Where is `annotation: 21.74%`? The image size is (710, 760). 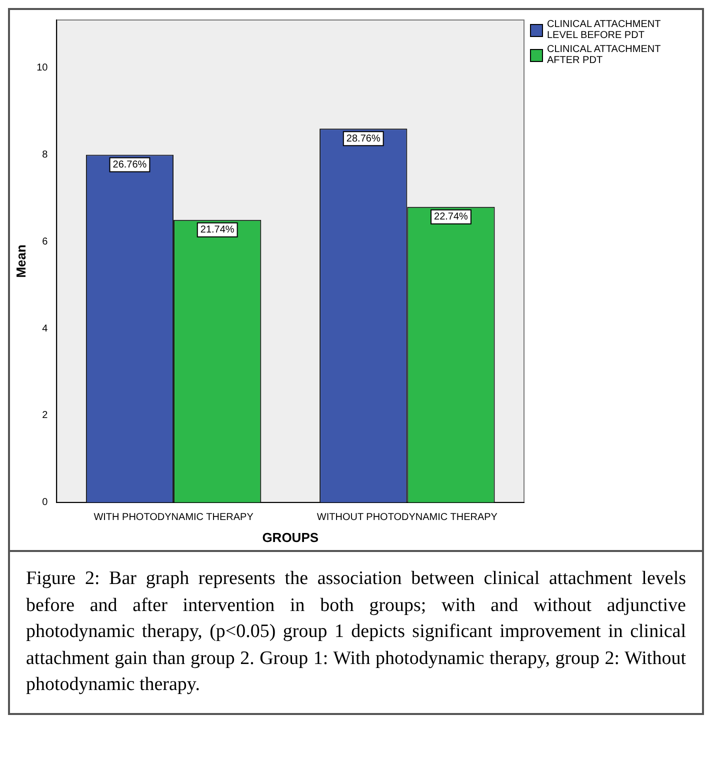 annotation: 21.74% is located at coordinates (217, 230).